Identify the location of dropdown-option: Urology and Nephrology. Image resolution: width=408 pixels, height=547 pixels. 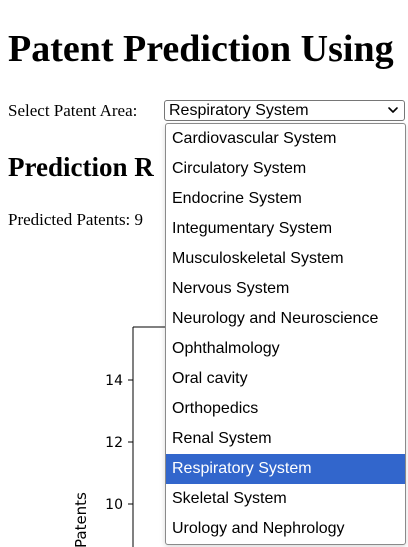
(285, 529).